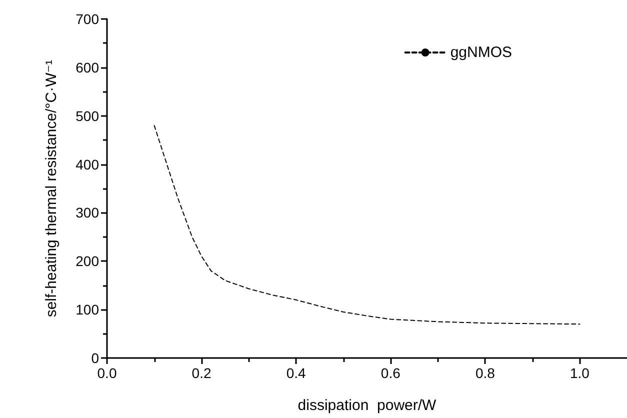 This screenshot has width=627, height=418. I want to click on x-tick-label: 0.0, so click(107, 373).